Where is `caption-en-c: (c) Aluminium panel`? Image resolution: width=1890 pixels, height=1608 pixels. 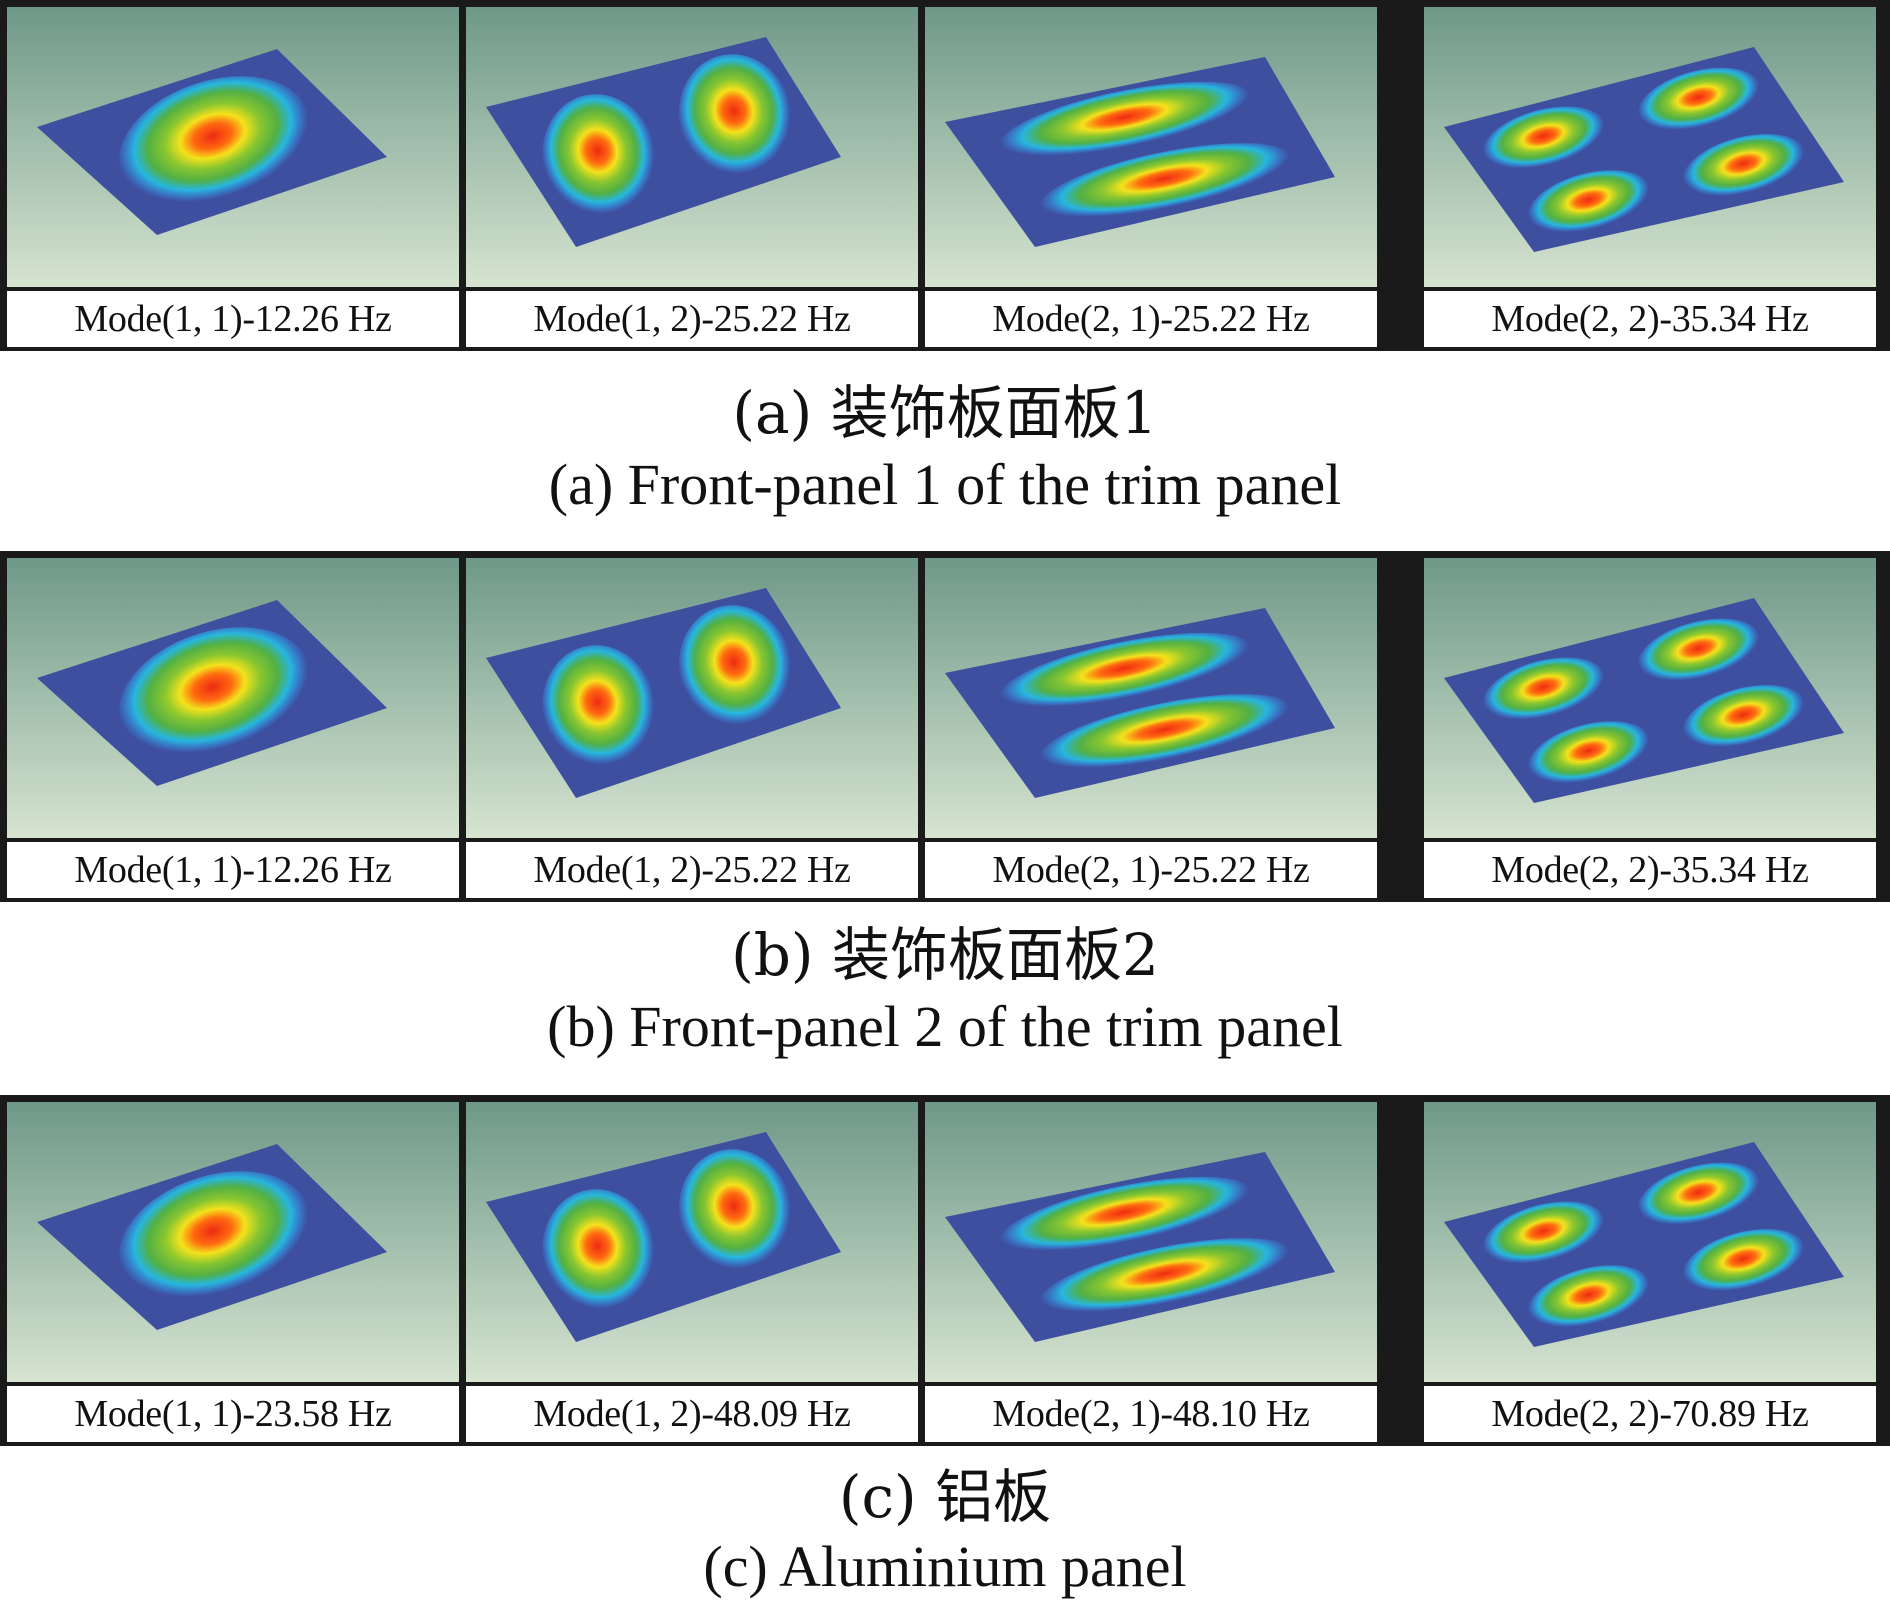 caption-en-c: (c) Aluminium panel is located at coordinates (945, 1566).